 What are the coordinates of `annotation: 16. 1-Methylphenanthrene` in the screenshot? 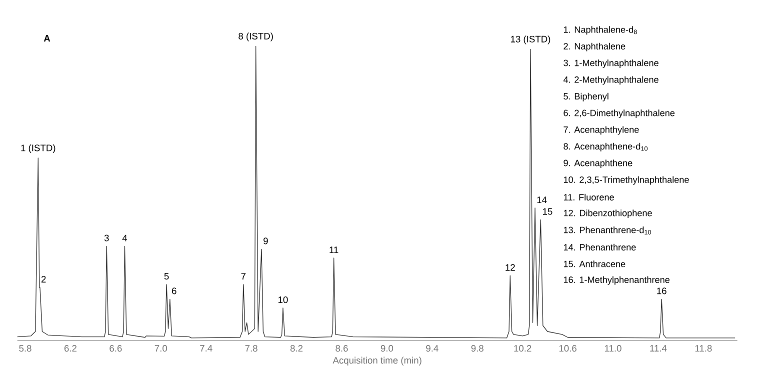 It's located at (617, 280).